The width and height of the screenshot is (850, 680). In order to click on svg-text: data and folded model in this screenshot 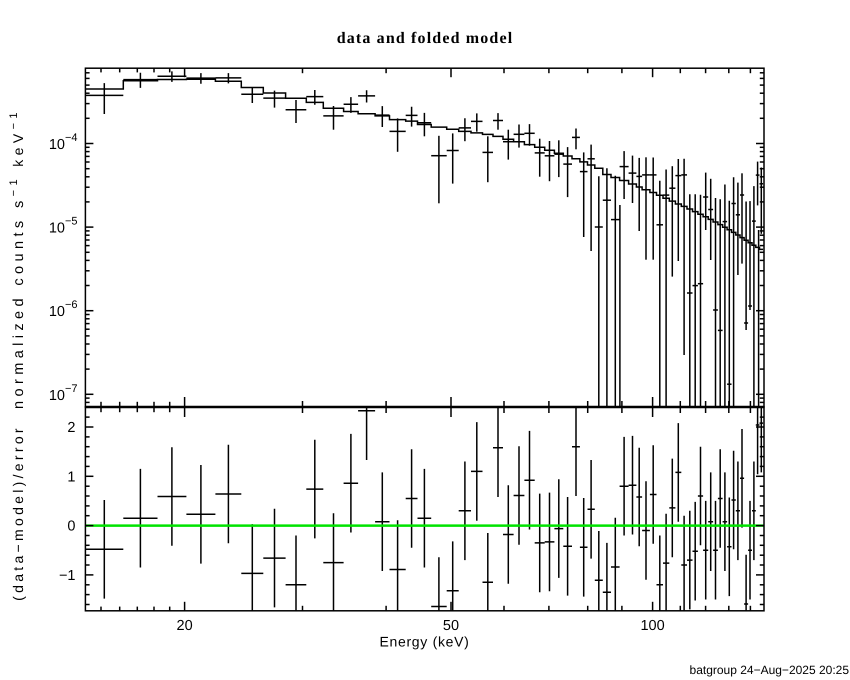, I will do `click(425, 38)`.